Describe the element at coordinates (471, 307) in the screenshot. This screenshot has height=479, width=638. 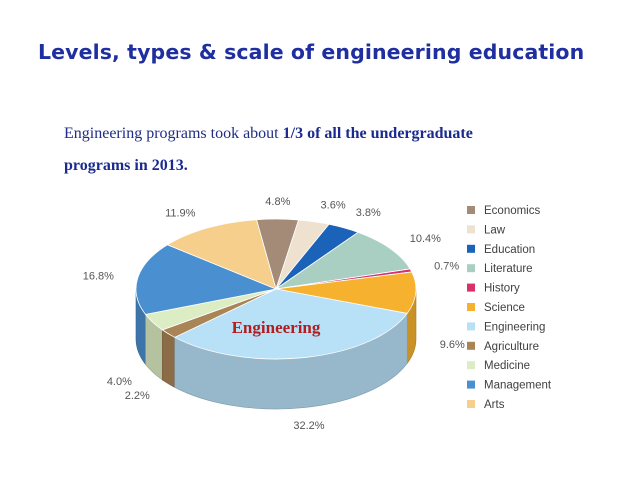
I see `legend-swatch-science` at that location.